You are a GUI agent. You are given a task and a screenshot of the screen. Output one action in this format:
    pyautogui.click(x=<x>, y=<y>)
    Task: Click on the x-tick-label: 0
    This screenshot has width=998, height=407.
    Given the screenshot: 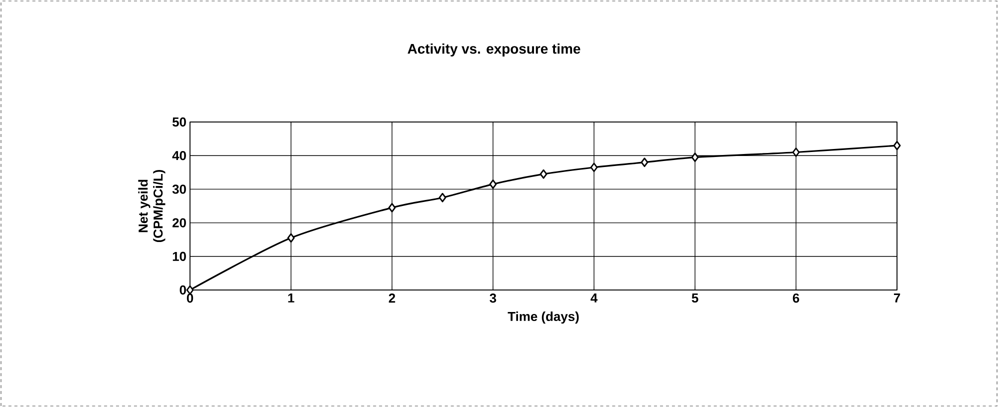 What is the action you would take?
    pyautogui.click(x=190, y=298)
    